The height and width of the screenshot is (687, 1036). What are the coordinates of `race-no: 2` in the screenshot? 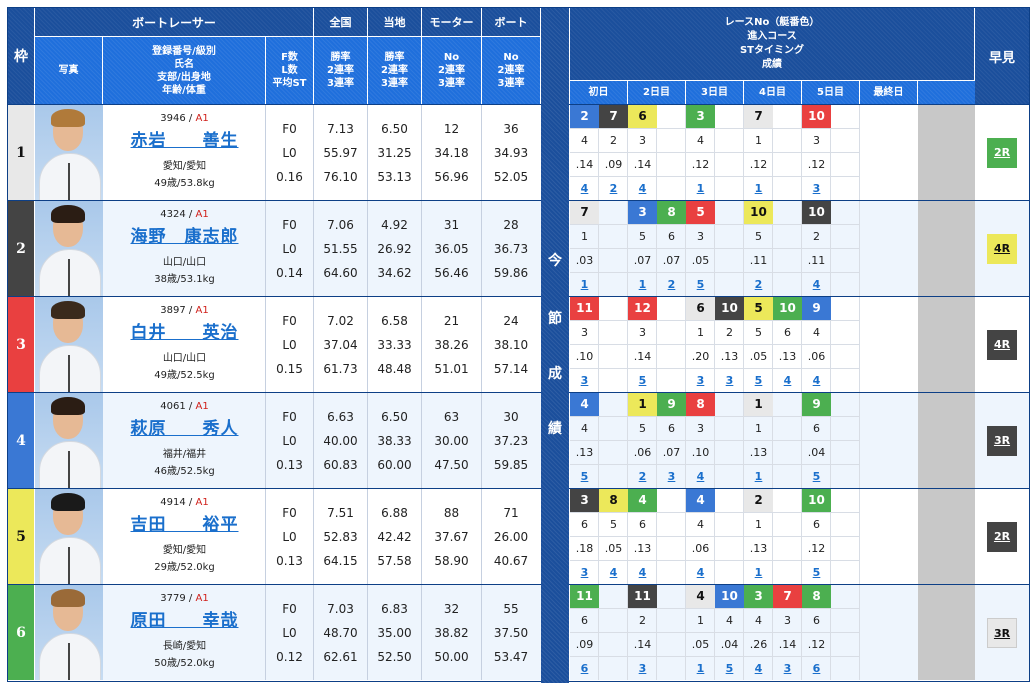 It's located at (758, 501).